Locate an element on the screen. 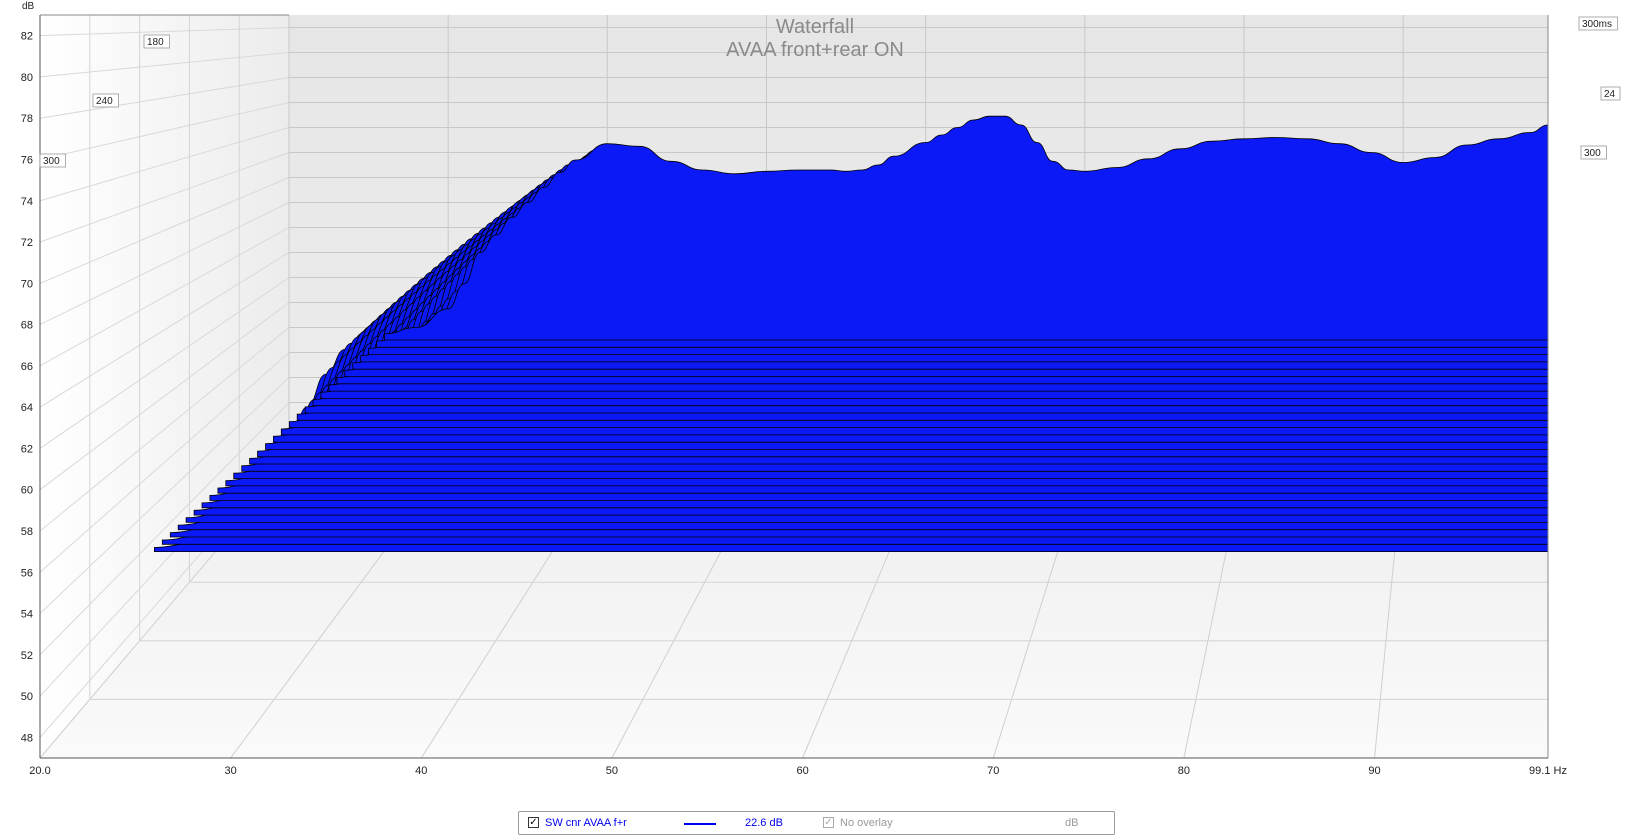  y-tick-label: 64 is located at coordinates (27, 408).